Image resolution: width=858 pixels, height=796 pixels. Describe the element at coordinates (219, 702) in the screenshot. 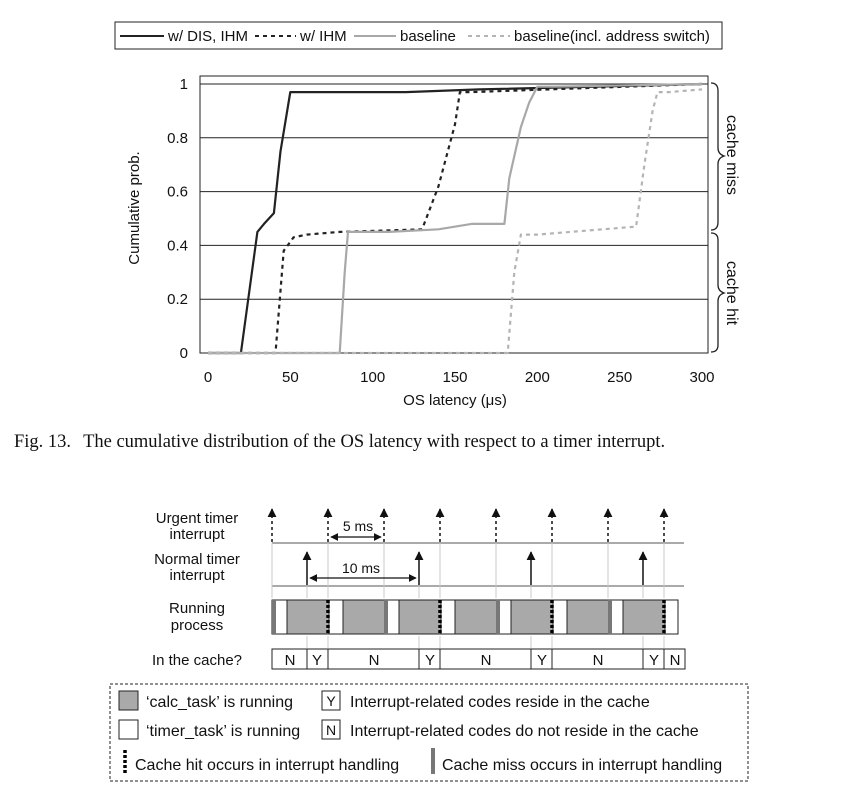

I see `calc-task-legend-text: ‘calc_task’ is running` at that location.